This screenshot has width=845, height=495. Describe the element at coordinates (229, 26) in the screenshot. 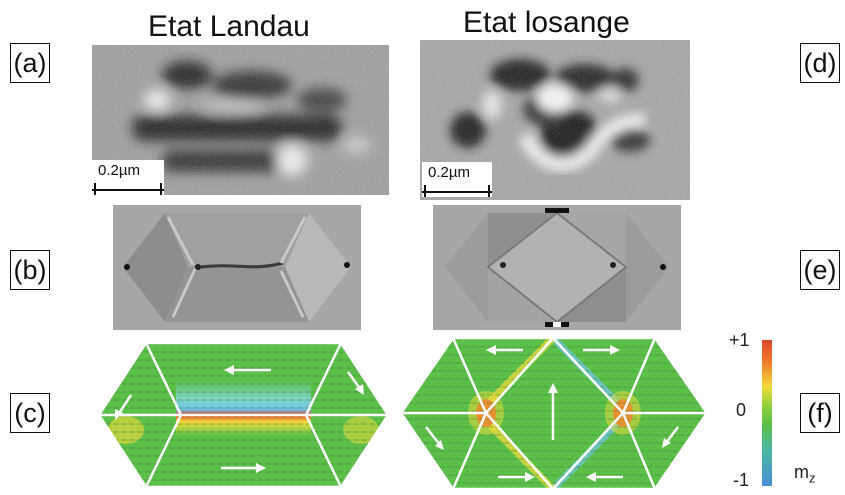

I see `title-landau: Etat Landau` at that location.